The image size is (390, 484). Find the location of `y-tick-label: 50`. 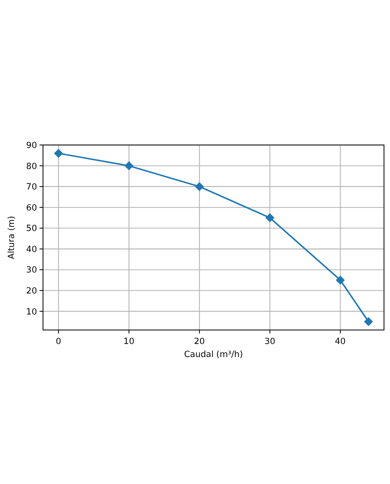

y-tick-label: 50 is located at coordinates (31, 229).